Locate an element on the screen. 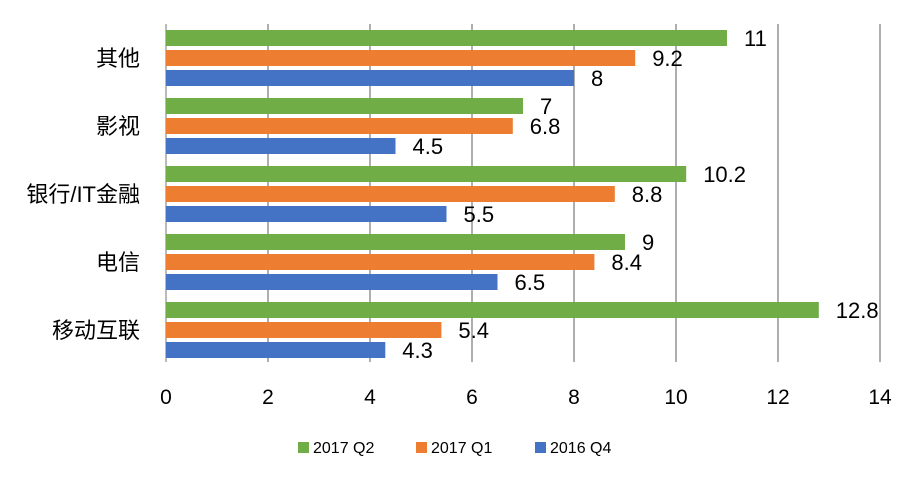  data-label: 9.2 is located at coordinates (667, 58).